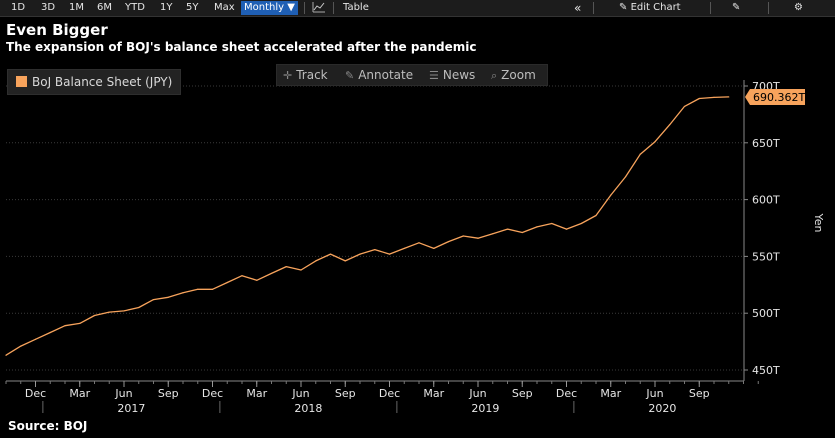  What do you see at coordinates (356, 7) in the screenshot?
I see `table-button: Table` at bounding box center [356, 7].